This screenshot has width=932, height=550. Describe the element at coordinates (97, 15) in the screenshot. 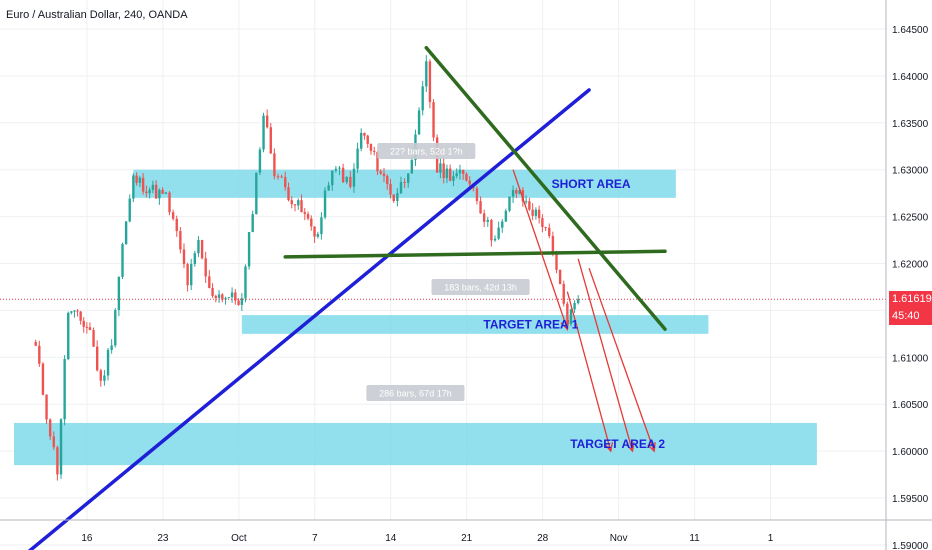

I see `chart-title: Euro / Australian Dollar, 240, OANDA` at that location.